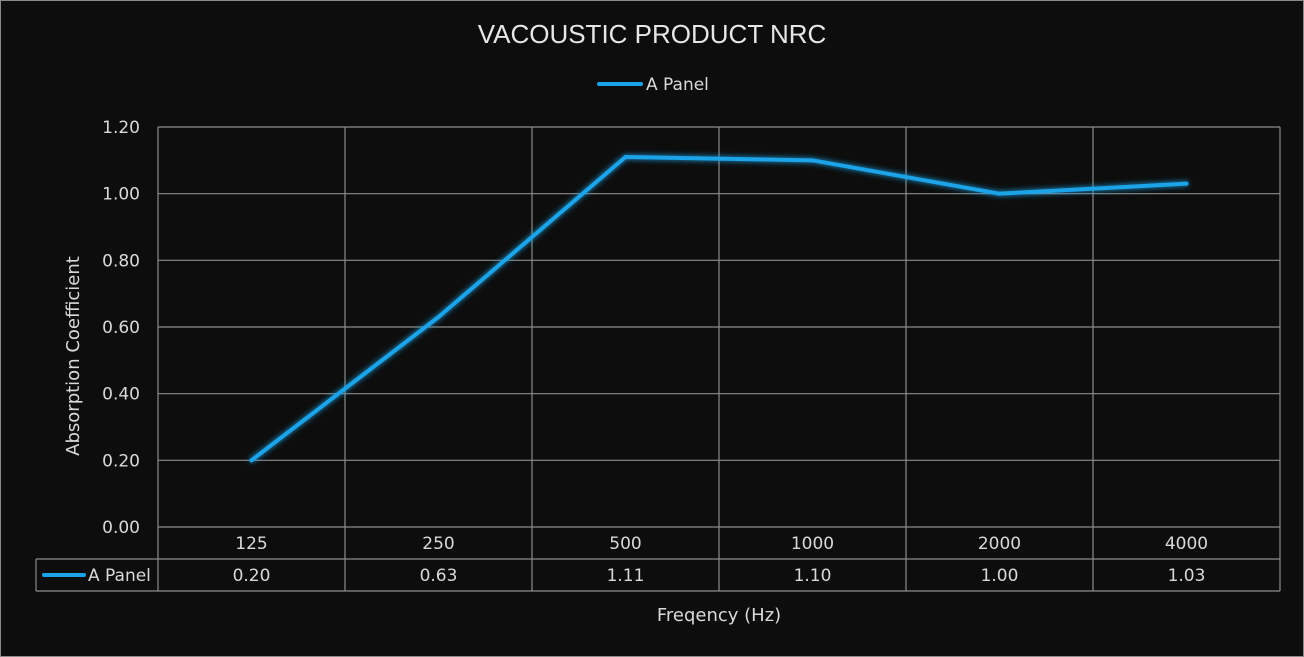 The width and height of the screenshot is (1304, 657). What do you see at coordinates (121, 395) in the screenshot?
I see `y-tick-label: 0.40` at bounding box center [121, 395].